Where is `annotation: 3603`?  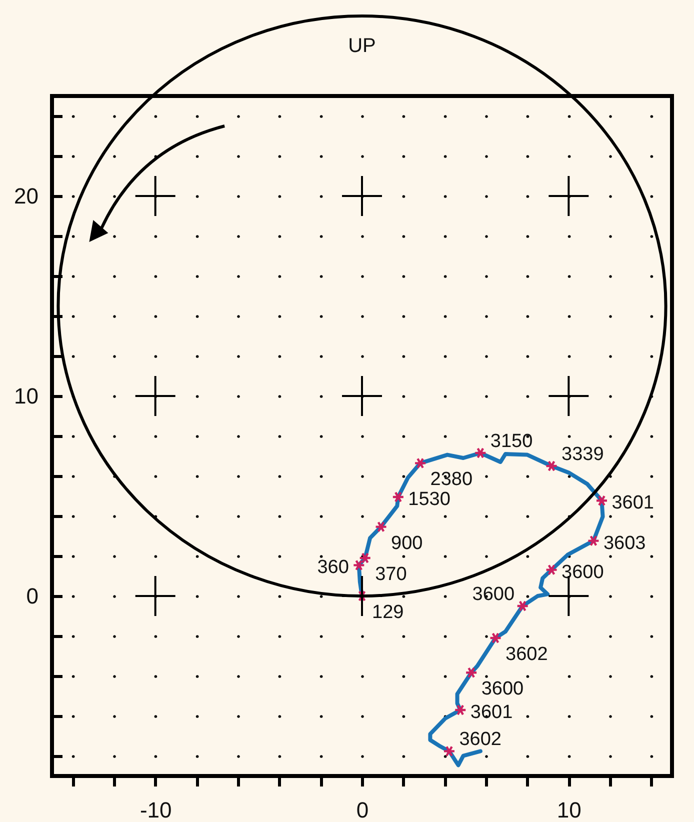 annotation: 3603 is located at coordinates (624, 543).